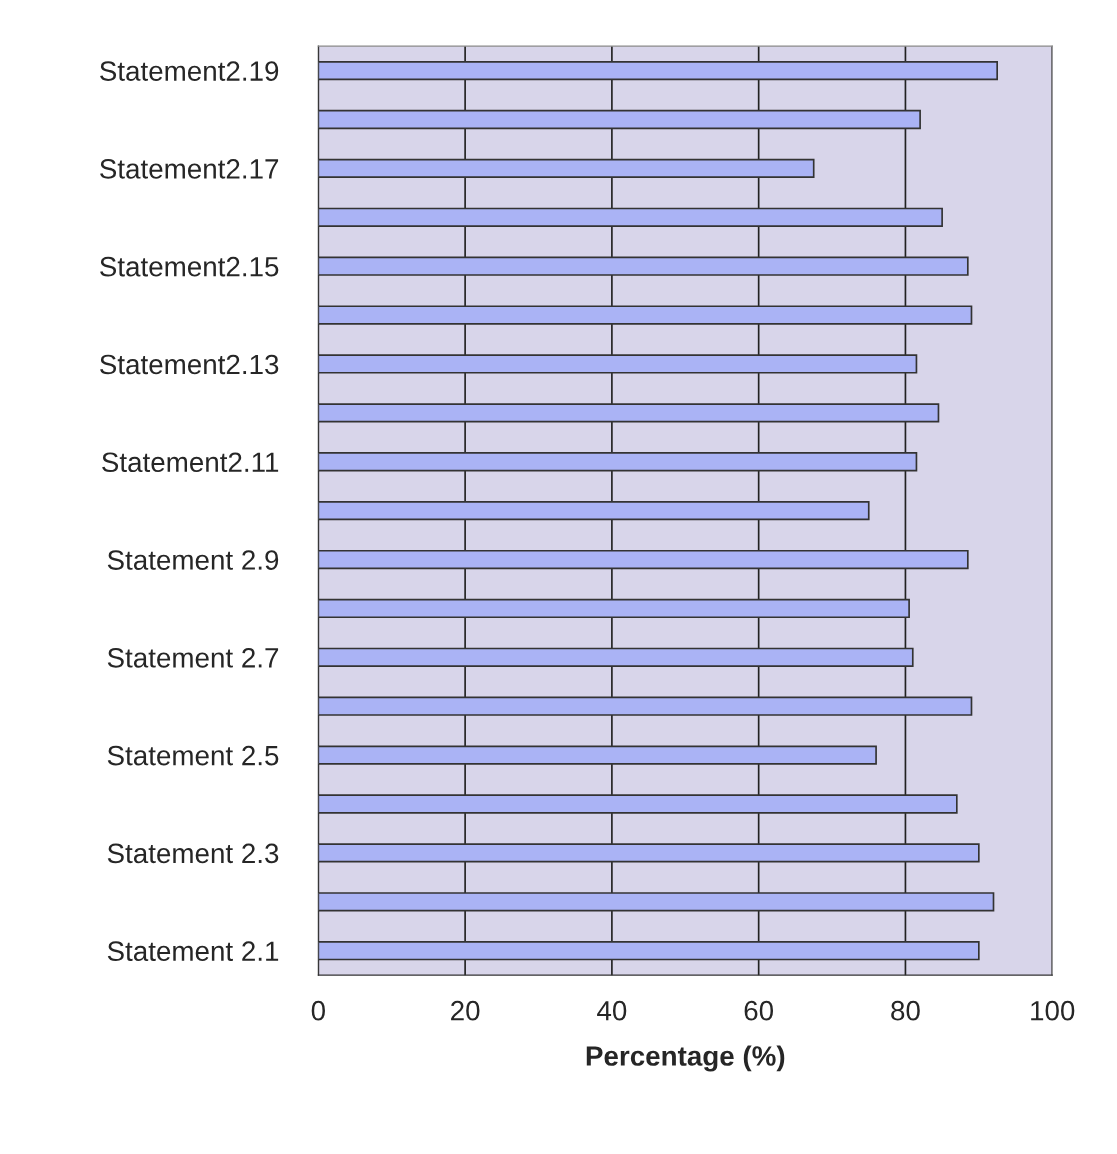 The height and width of the screenshot is (1154, 1117). Describe the element at coordinates (193, 951) in the screenshot. I see `y-tick-label: Statement 2.1` at that location.